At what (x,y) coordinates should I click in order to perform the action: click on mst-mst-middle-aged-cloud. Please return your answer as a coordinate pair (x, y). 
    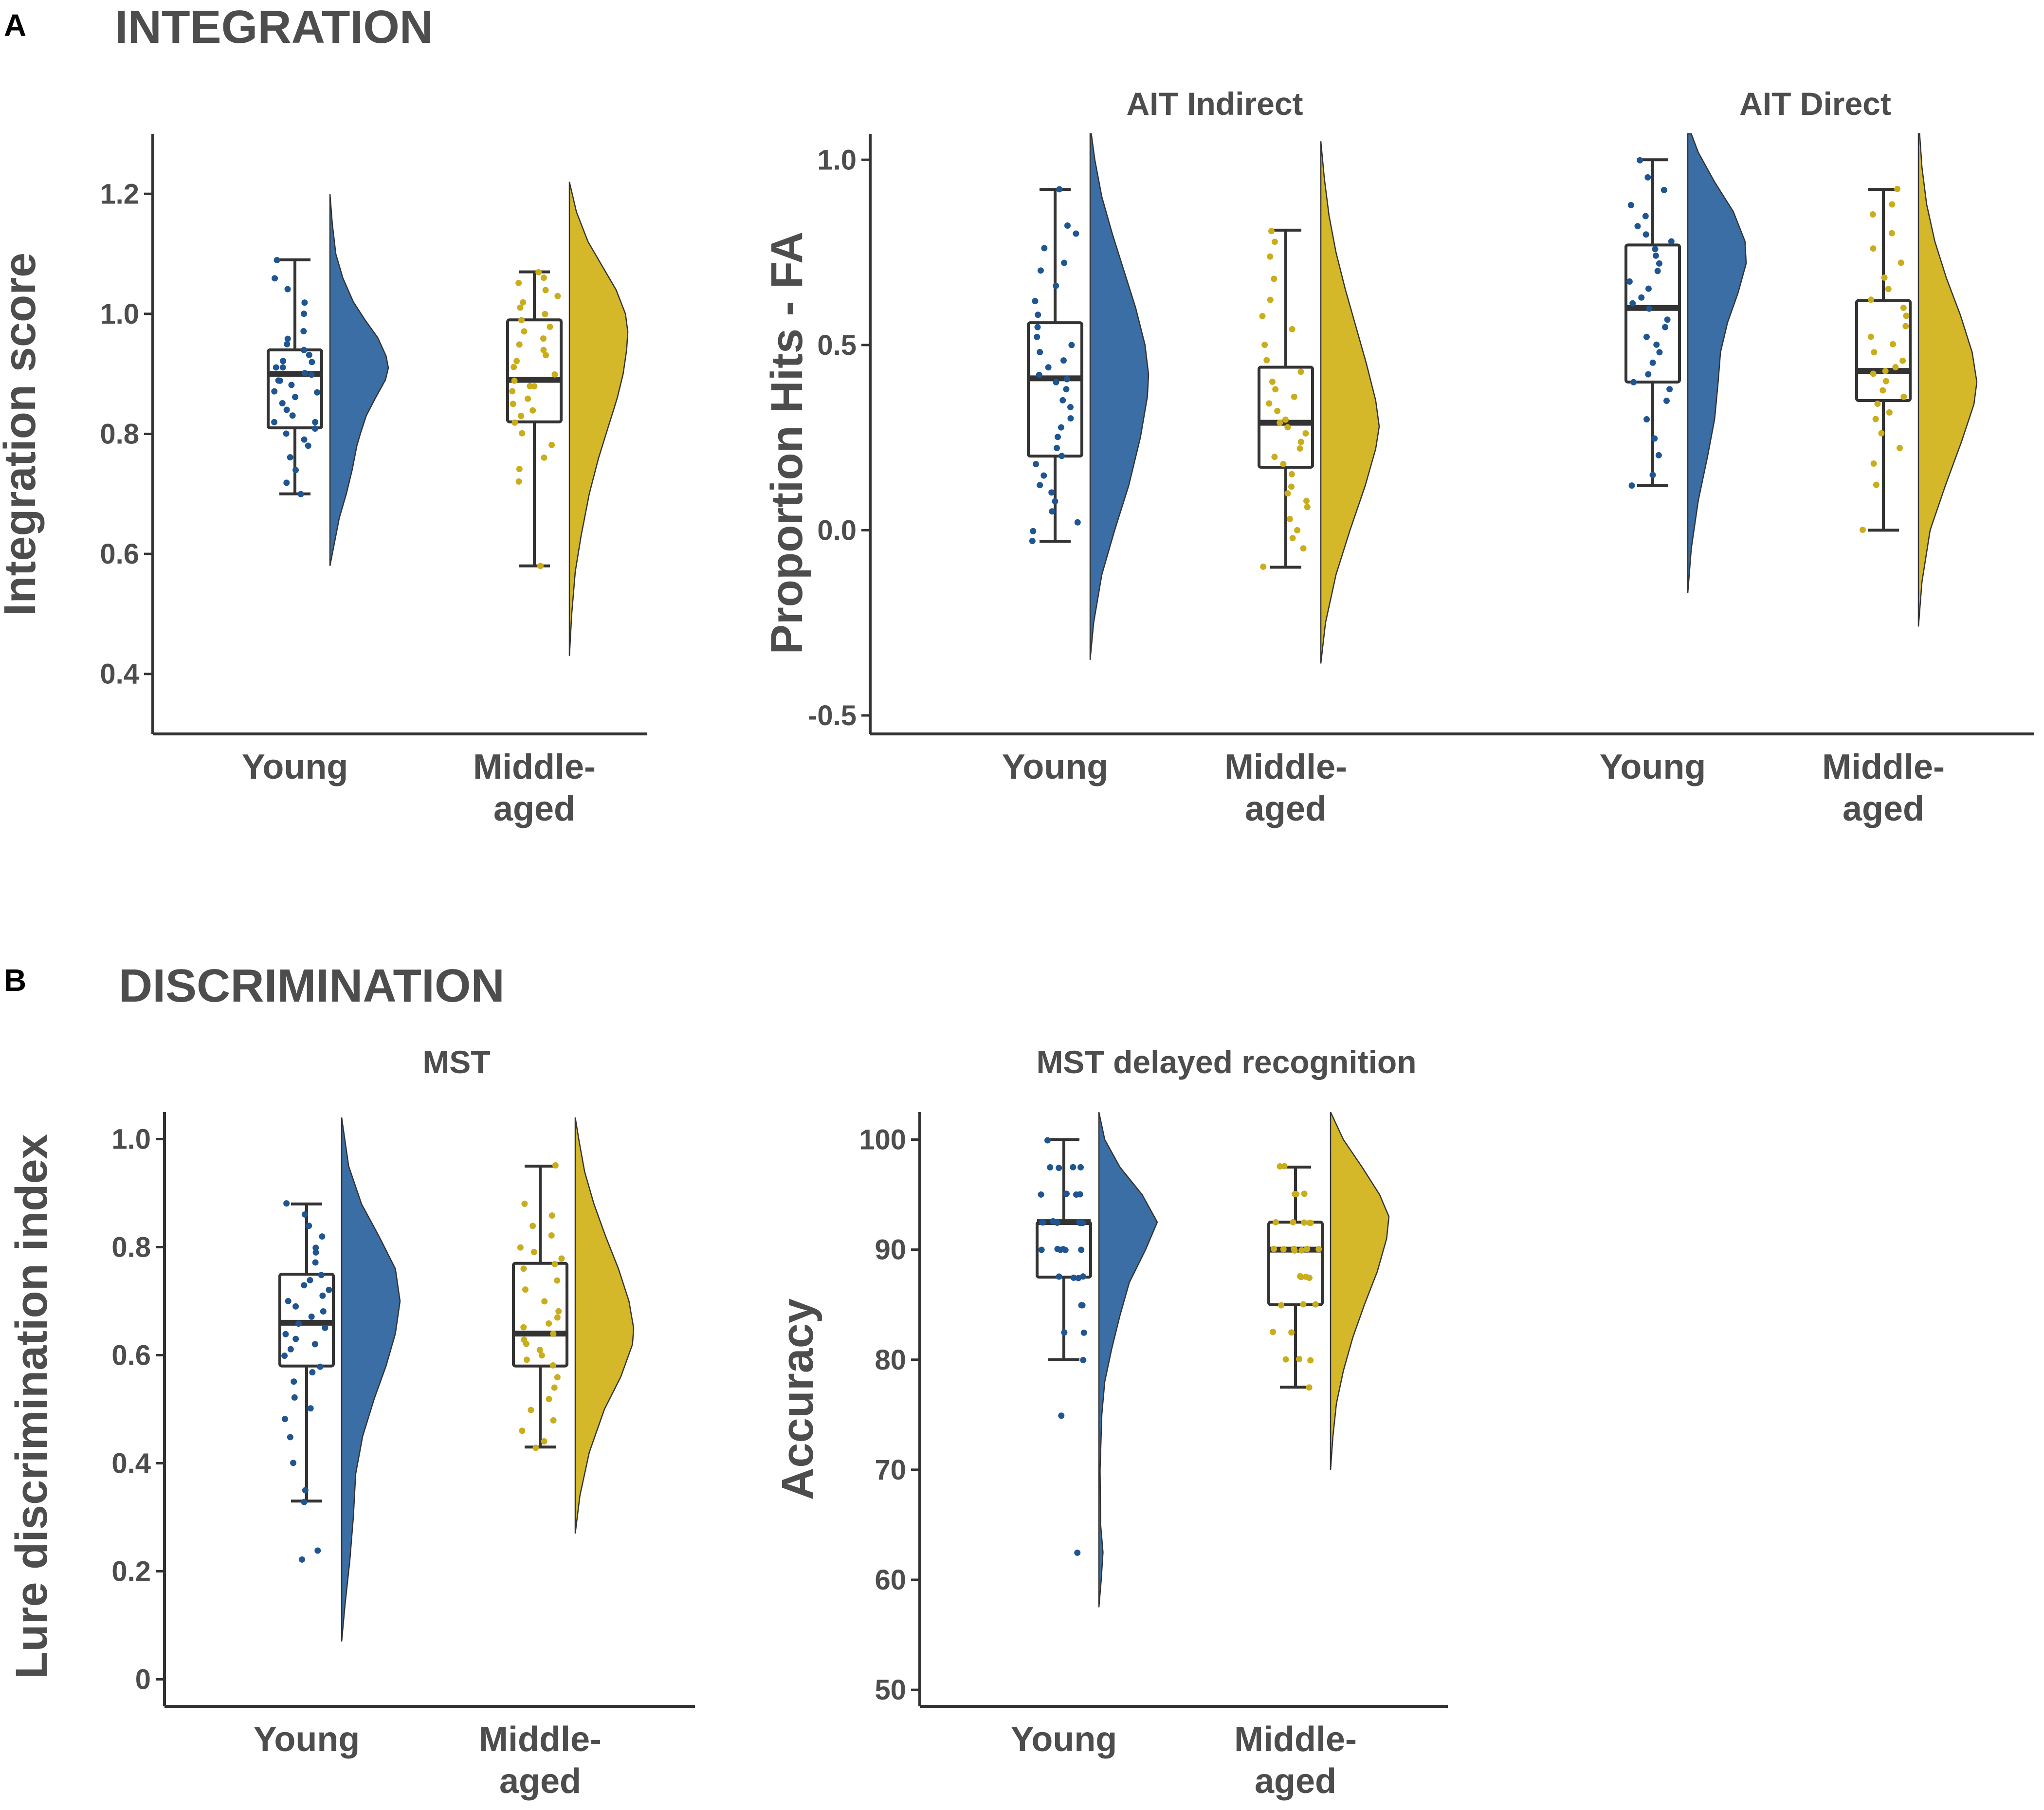
    Looking at the image, I should click on (604, 1325).